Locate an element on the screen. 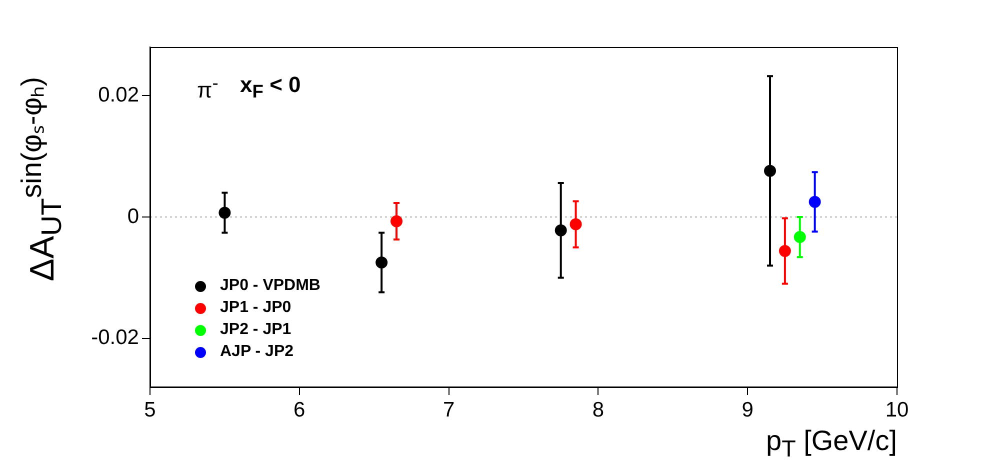 The height and width of the screenshot is (472, 996). x-tick-label: 8 is located at coordinates (598, 410).